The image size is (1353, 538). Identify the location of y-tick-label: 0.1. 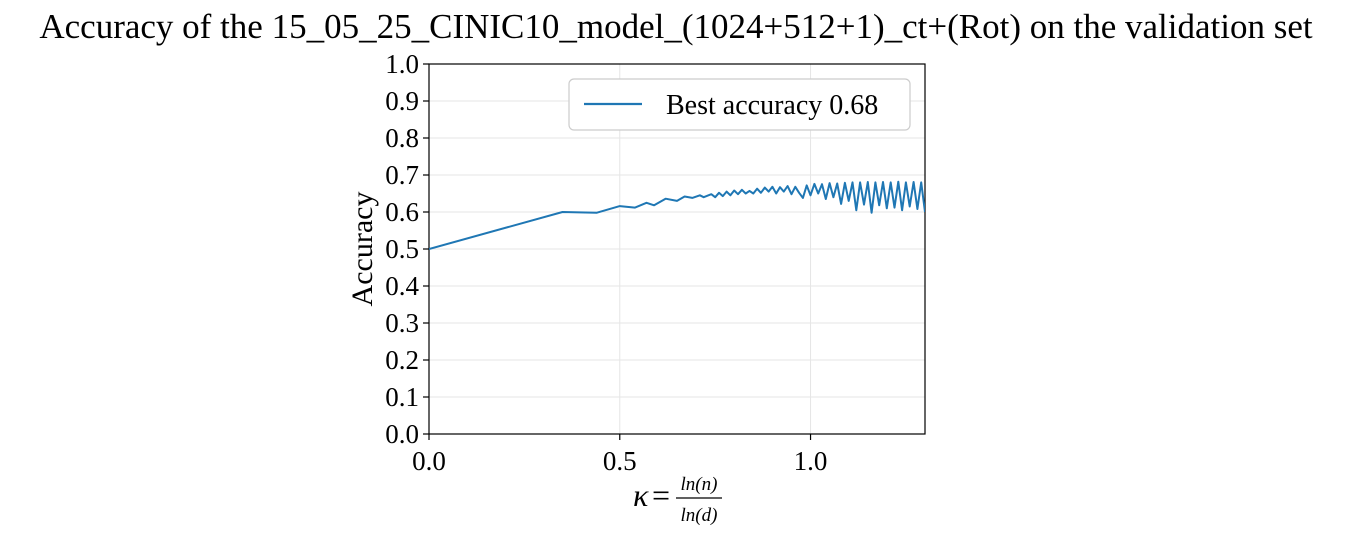
(402, 397).